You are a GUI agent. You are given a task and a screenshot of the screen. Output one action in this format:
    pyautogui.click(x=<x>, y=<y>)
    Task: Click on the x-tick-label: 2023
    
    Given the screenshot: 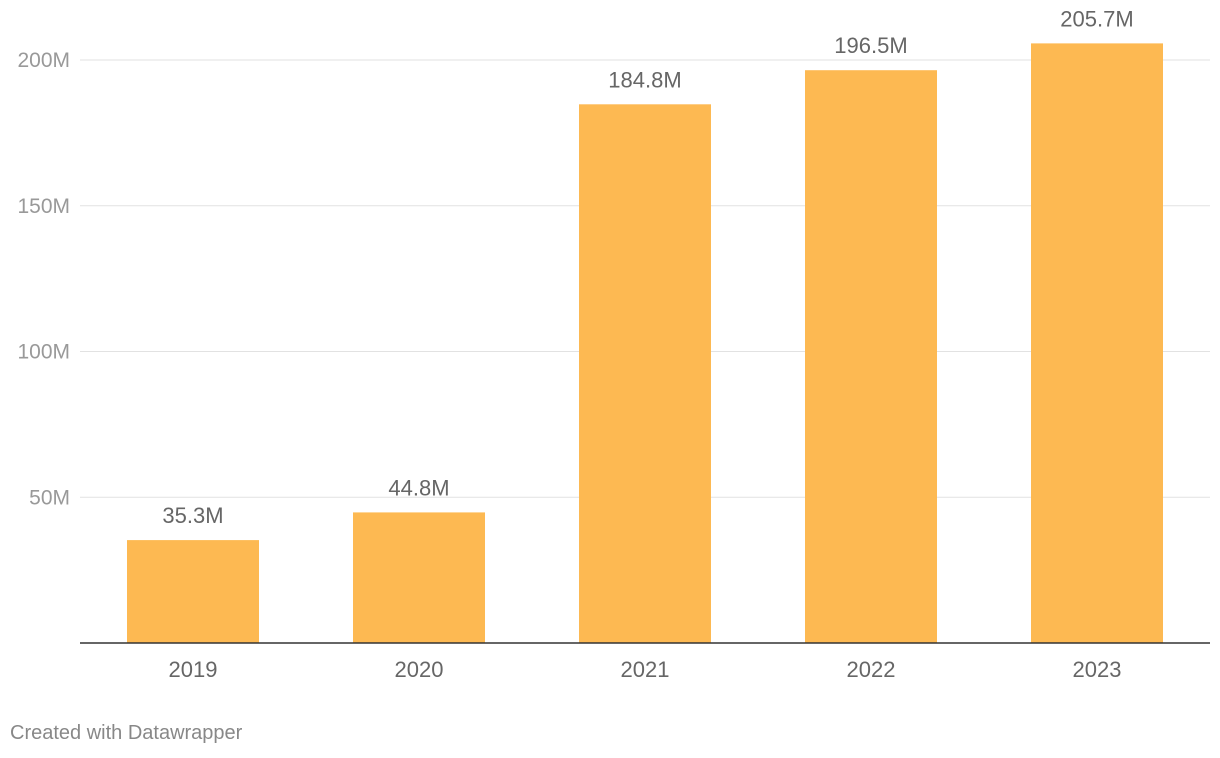 What is the action you would take?
    pyautogui.click(x=1097, y=669)
    